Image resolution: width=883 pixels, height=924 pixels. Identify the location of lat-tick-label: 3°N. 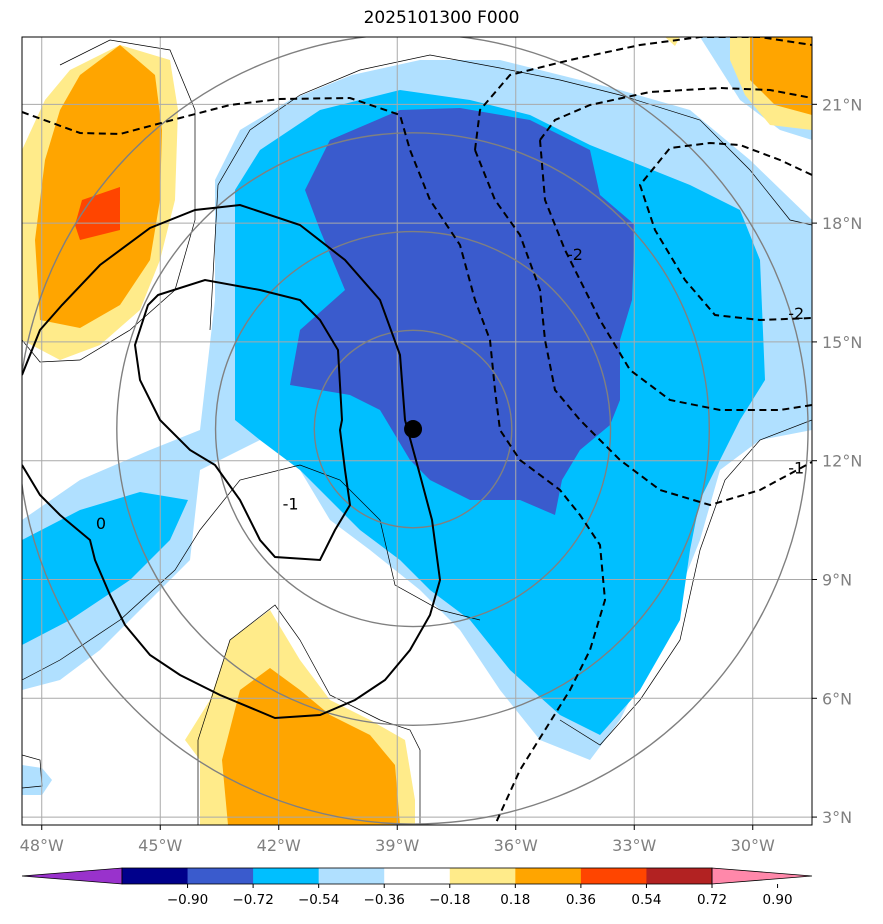
(837, 817).